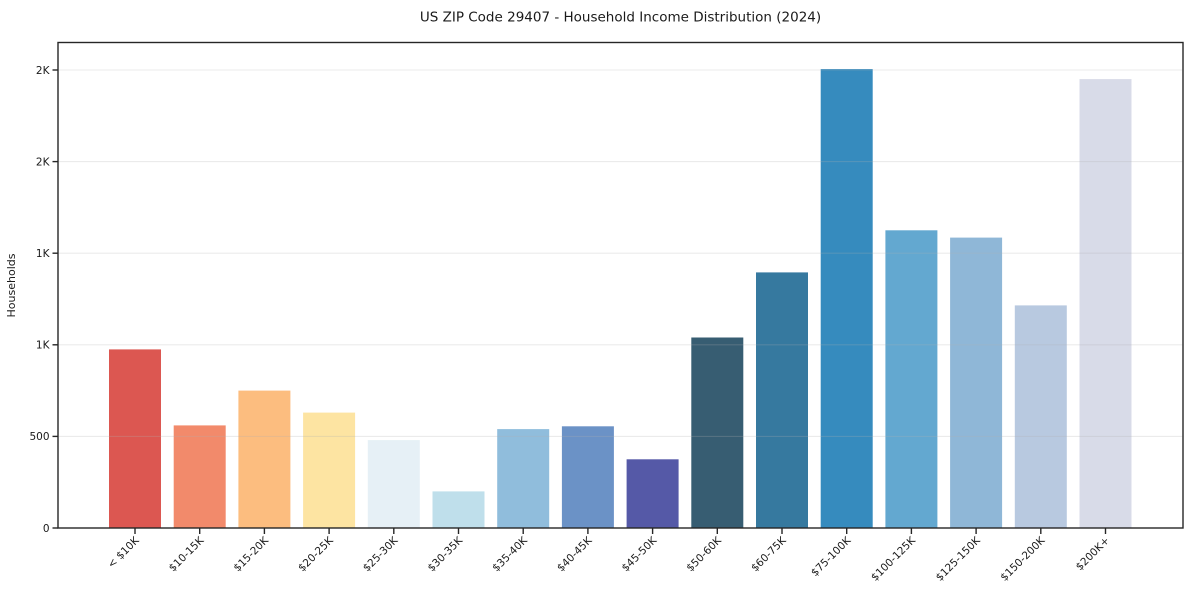 The image size is (1189, 594). Describe the element at coordinates (39, 437) in the screenshot. I see `y-tick-label: 500` at that location.